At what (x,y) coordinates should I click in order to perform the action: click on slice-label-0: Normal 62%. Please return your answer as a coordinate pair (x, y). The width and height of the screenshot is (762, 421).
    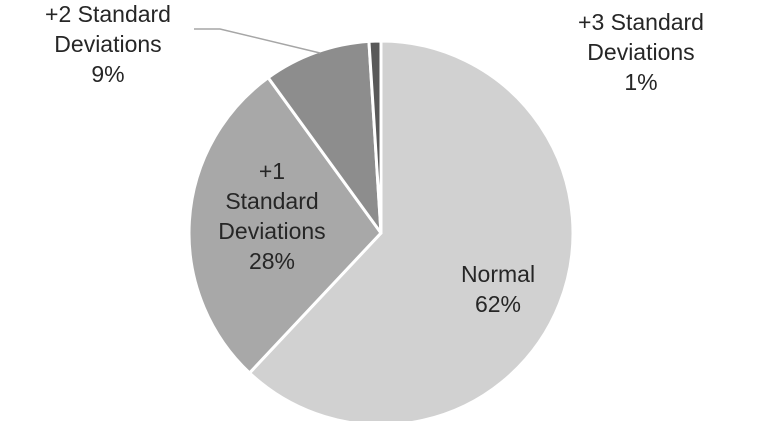
    Looking at the image, I should click on (498, 289).